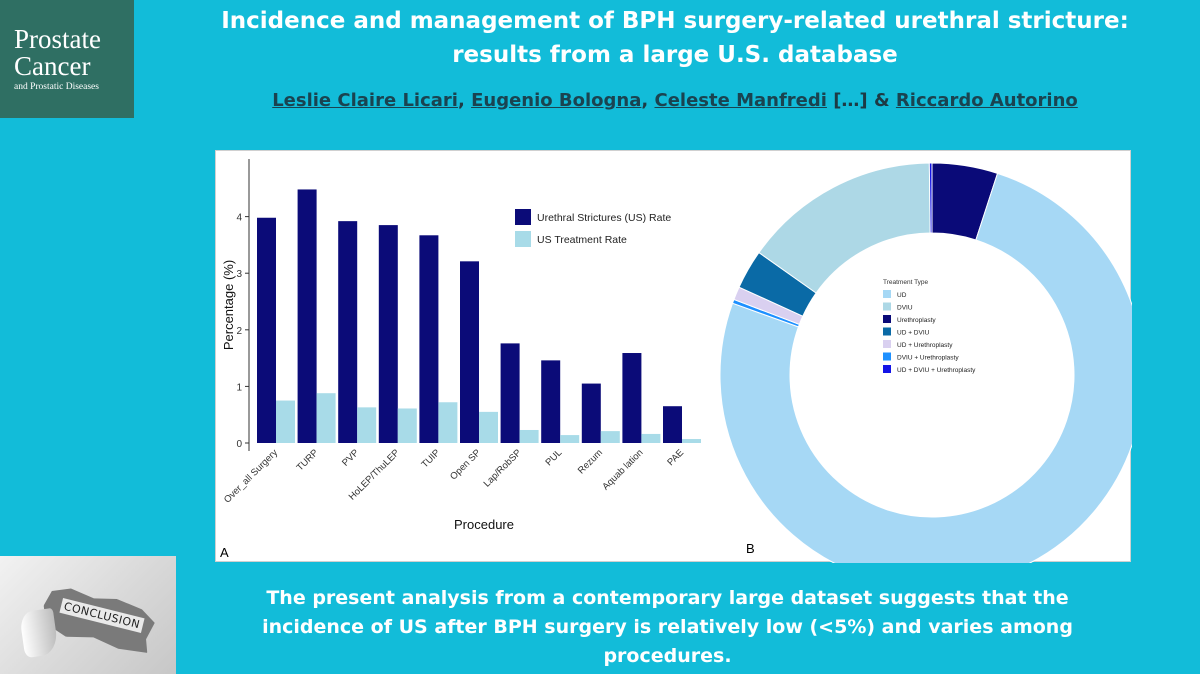 The image size is (1200, 674). What do you see at coordinates (916, 320) in the screenshot?
I see `donut-legend-label: Urethroplasty` at bounding box center [916, 320].